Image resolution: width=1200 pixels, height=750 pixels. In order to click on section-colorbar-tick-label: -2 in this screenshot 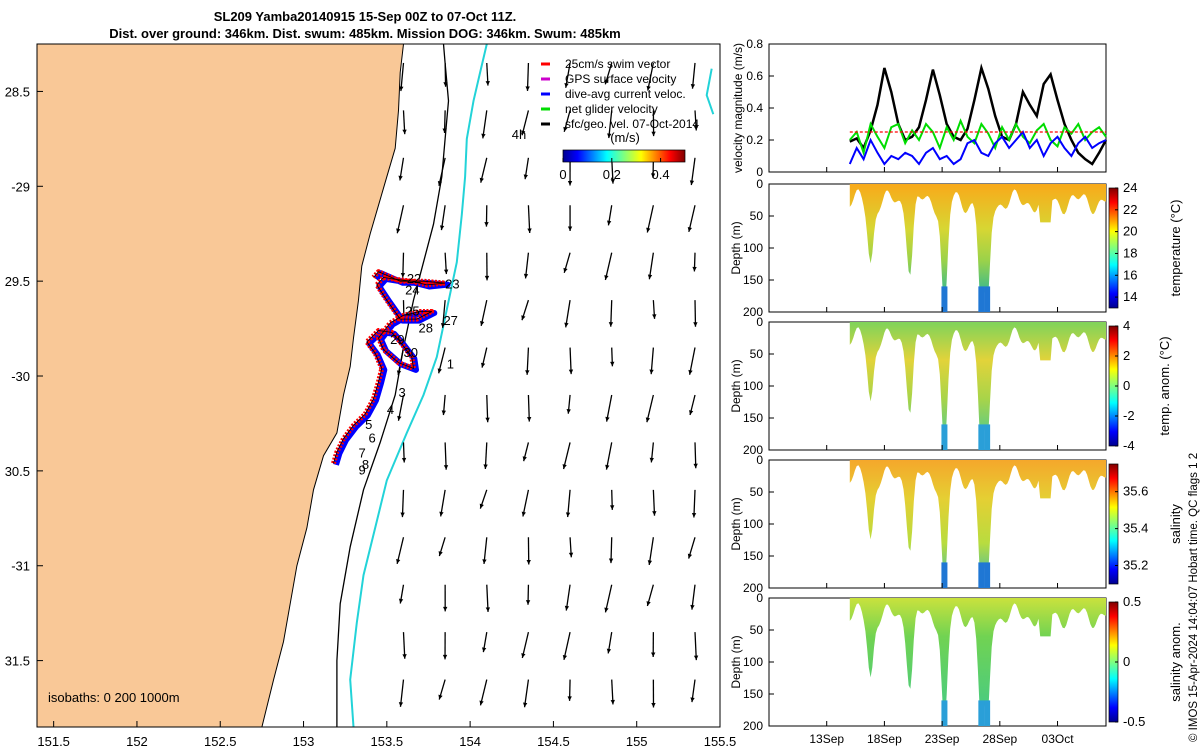, I will do `click(1129, 415)`.